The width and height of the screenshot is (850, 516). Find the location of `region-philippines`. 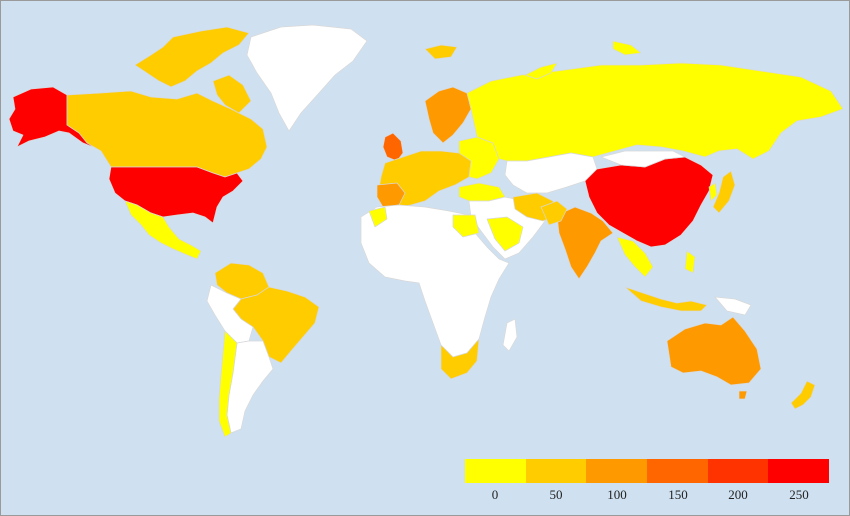

region-philippines is located at coordinates (690, 262).